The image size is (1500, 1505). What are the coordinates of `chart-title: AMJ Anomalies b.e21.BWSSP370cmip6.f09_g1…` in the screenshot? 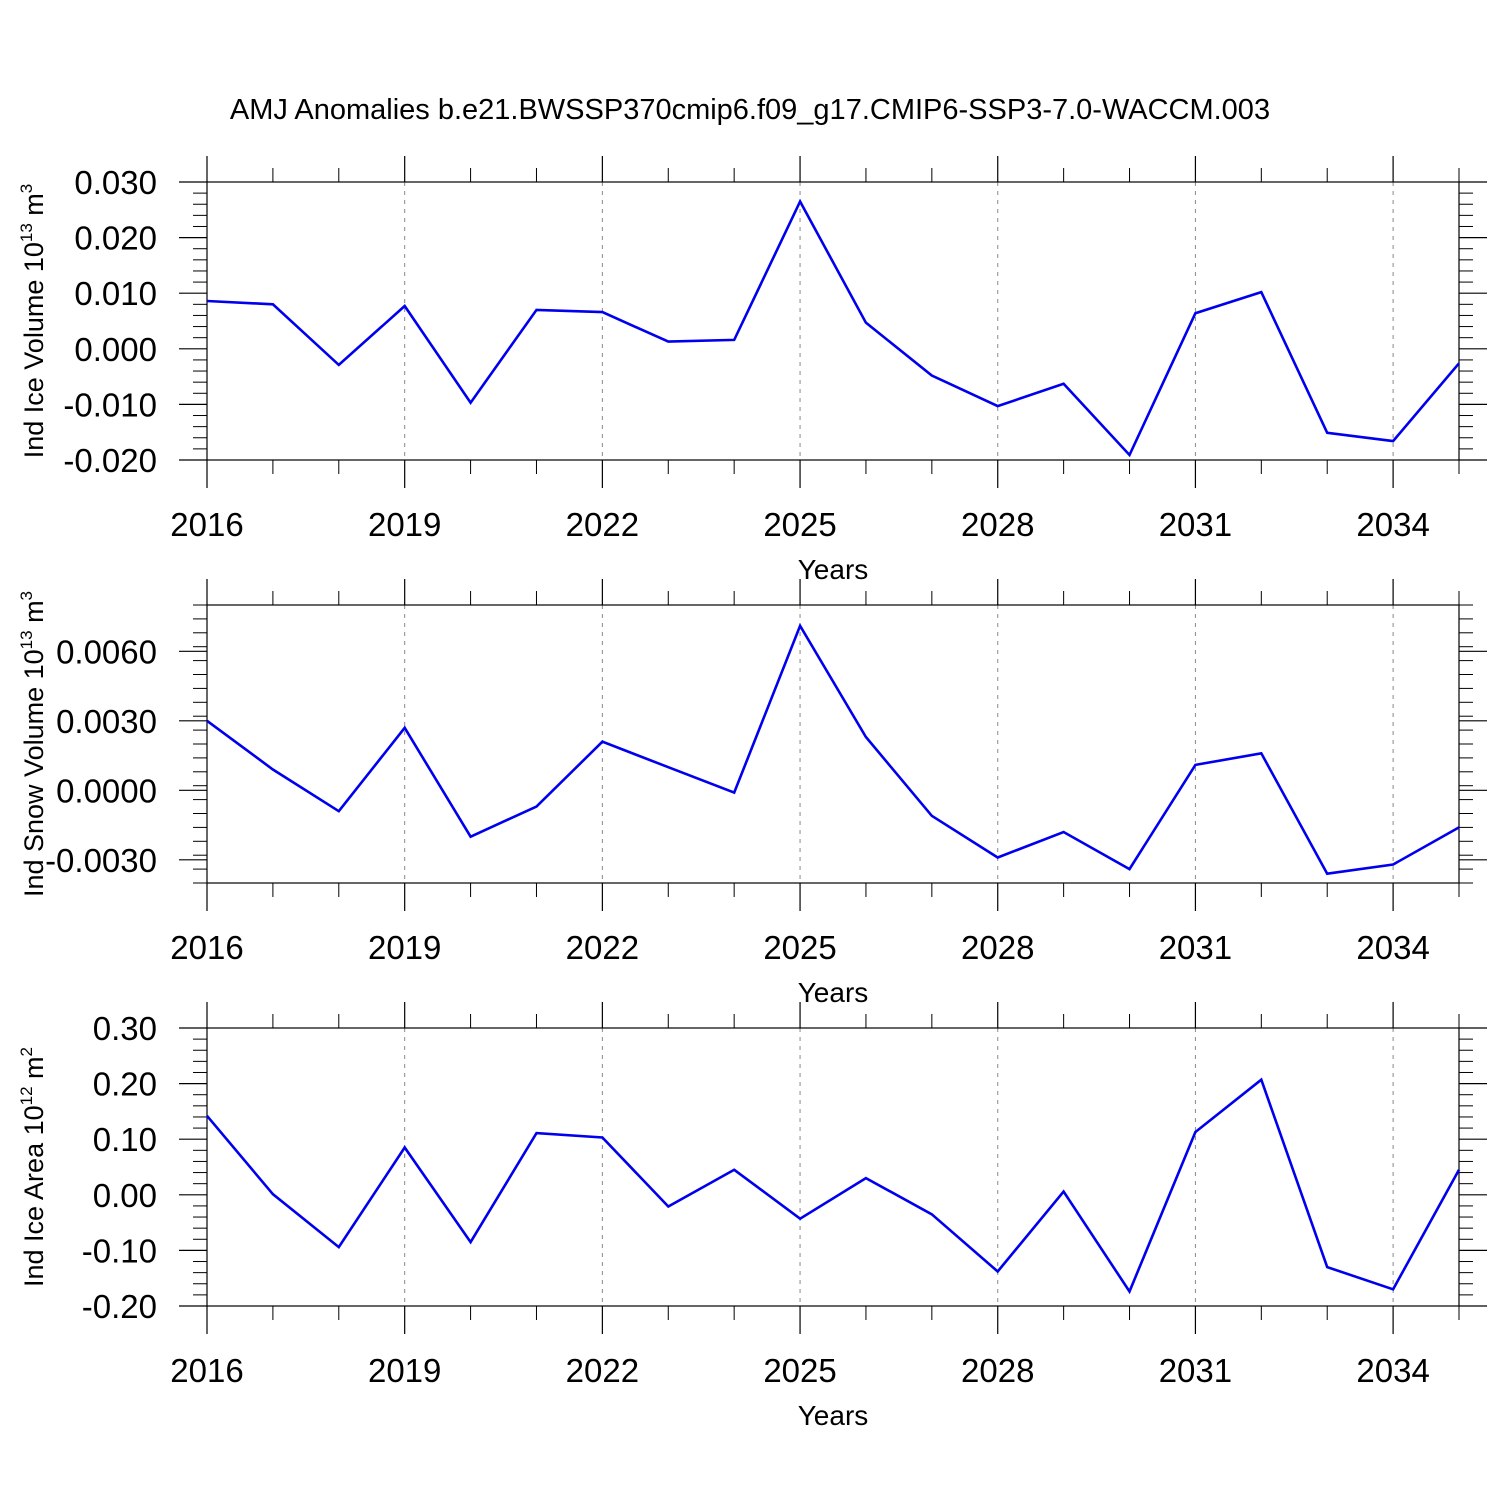 It's located at (750, 110).